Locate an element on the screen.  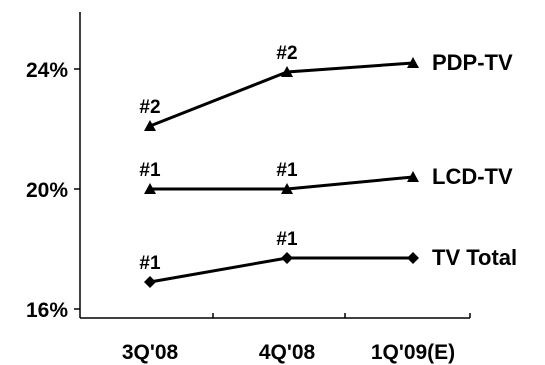
x-tick-label: 1Q'09(E) is located at coordinates (413, 352).